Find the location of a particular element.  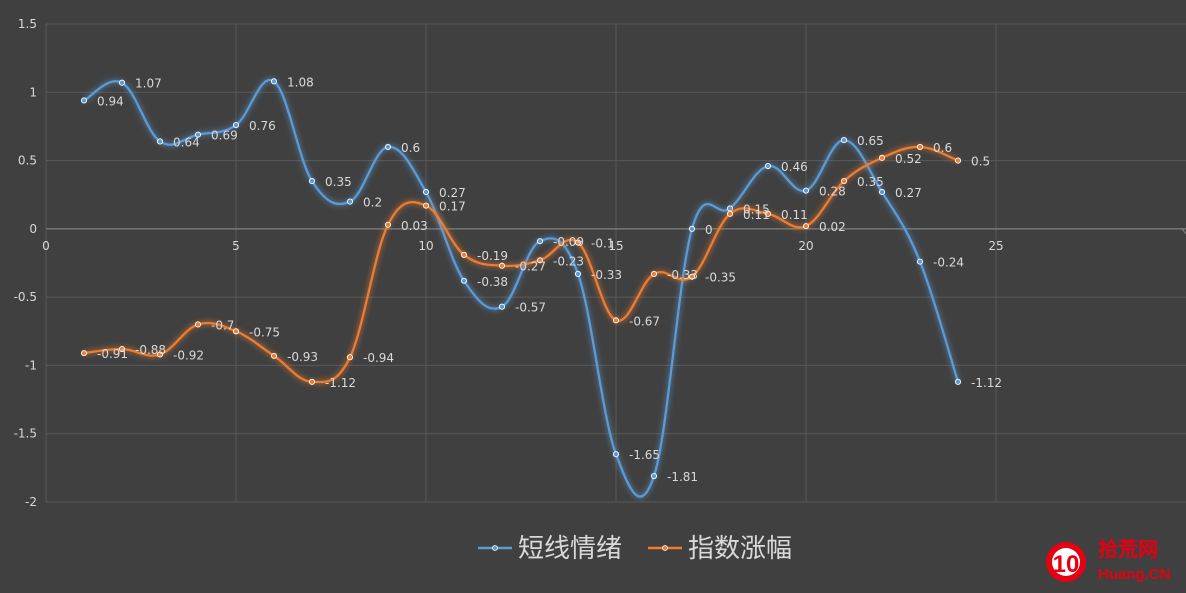

data-label-series-1: -1.65 is located at coordinates (644, 455).